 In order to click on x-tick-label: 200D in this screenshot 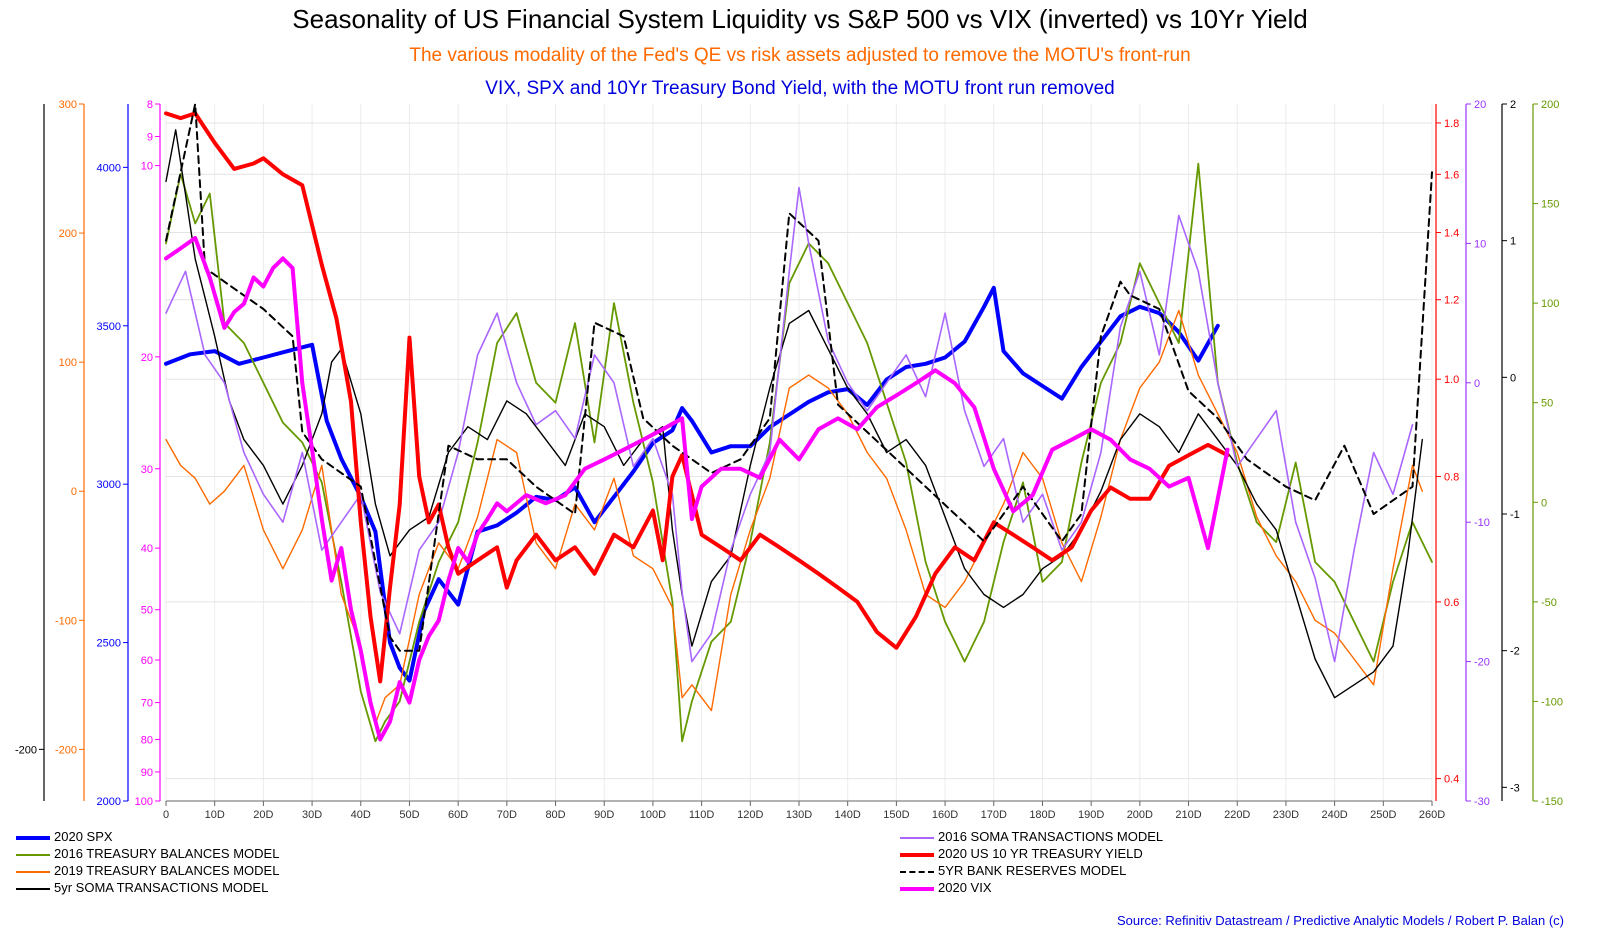, I will do `click(1140, 815)`.